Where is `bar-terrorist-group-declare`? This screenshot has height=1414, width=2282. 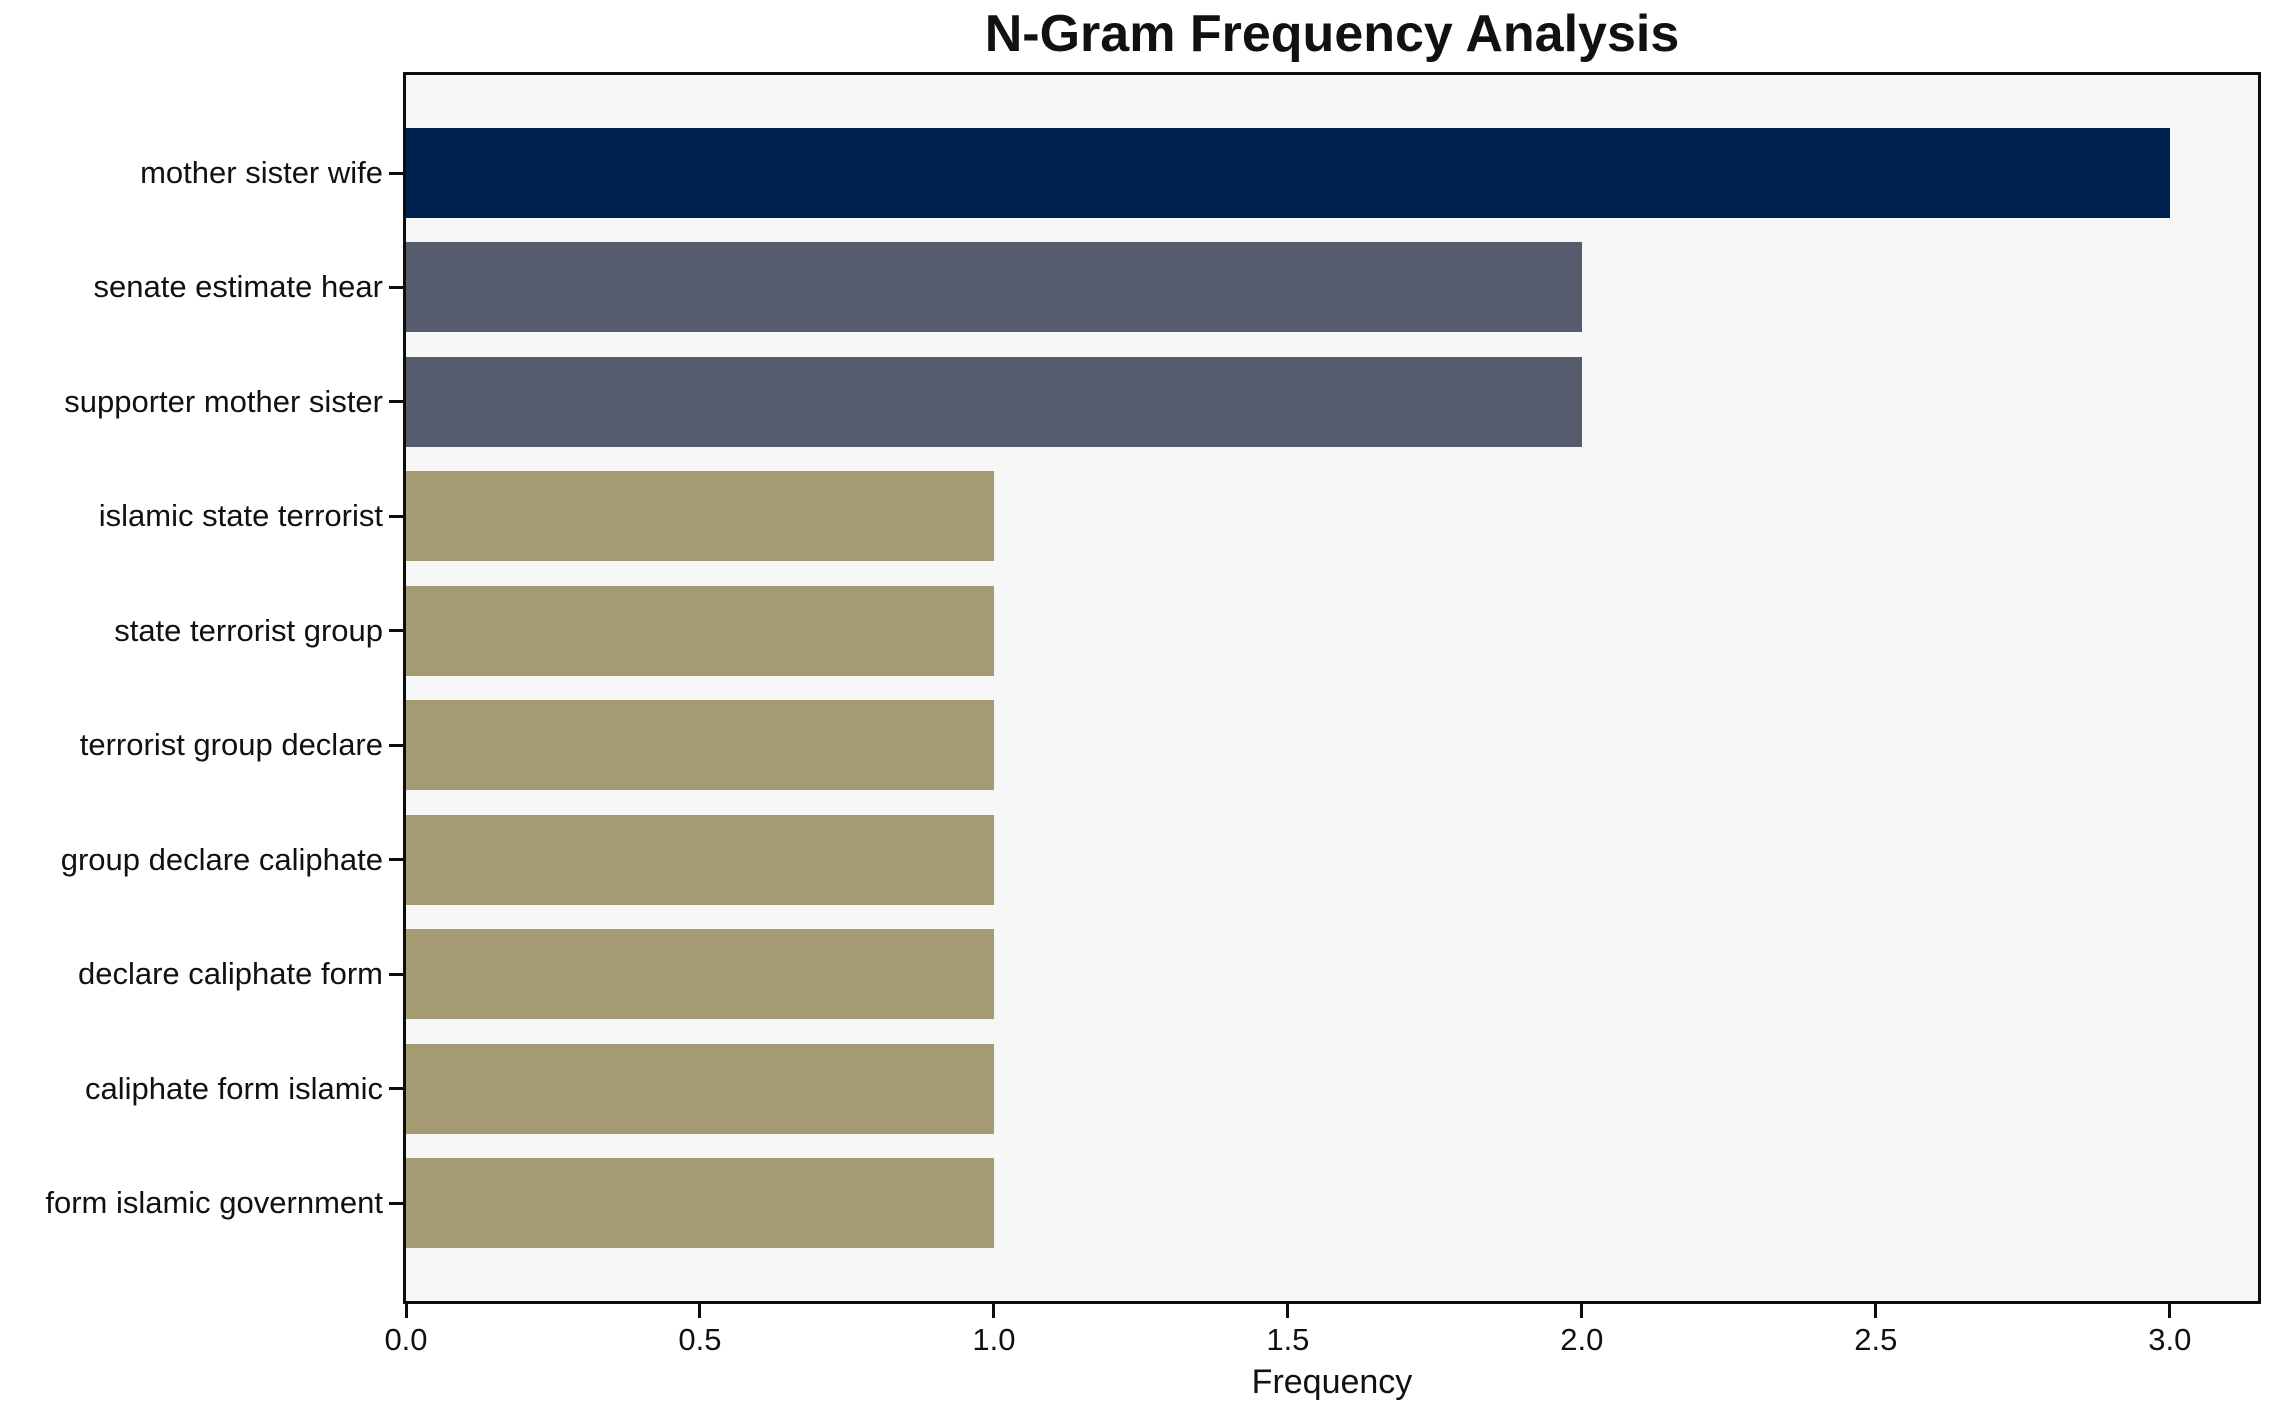 bar-terrorist-group-declare is located at coordinates (700, 745).